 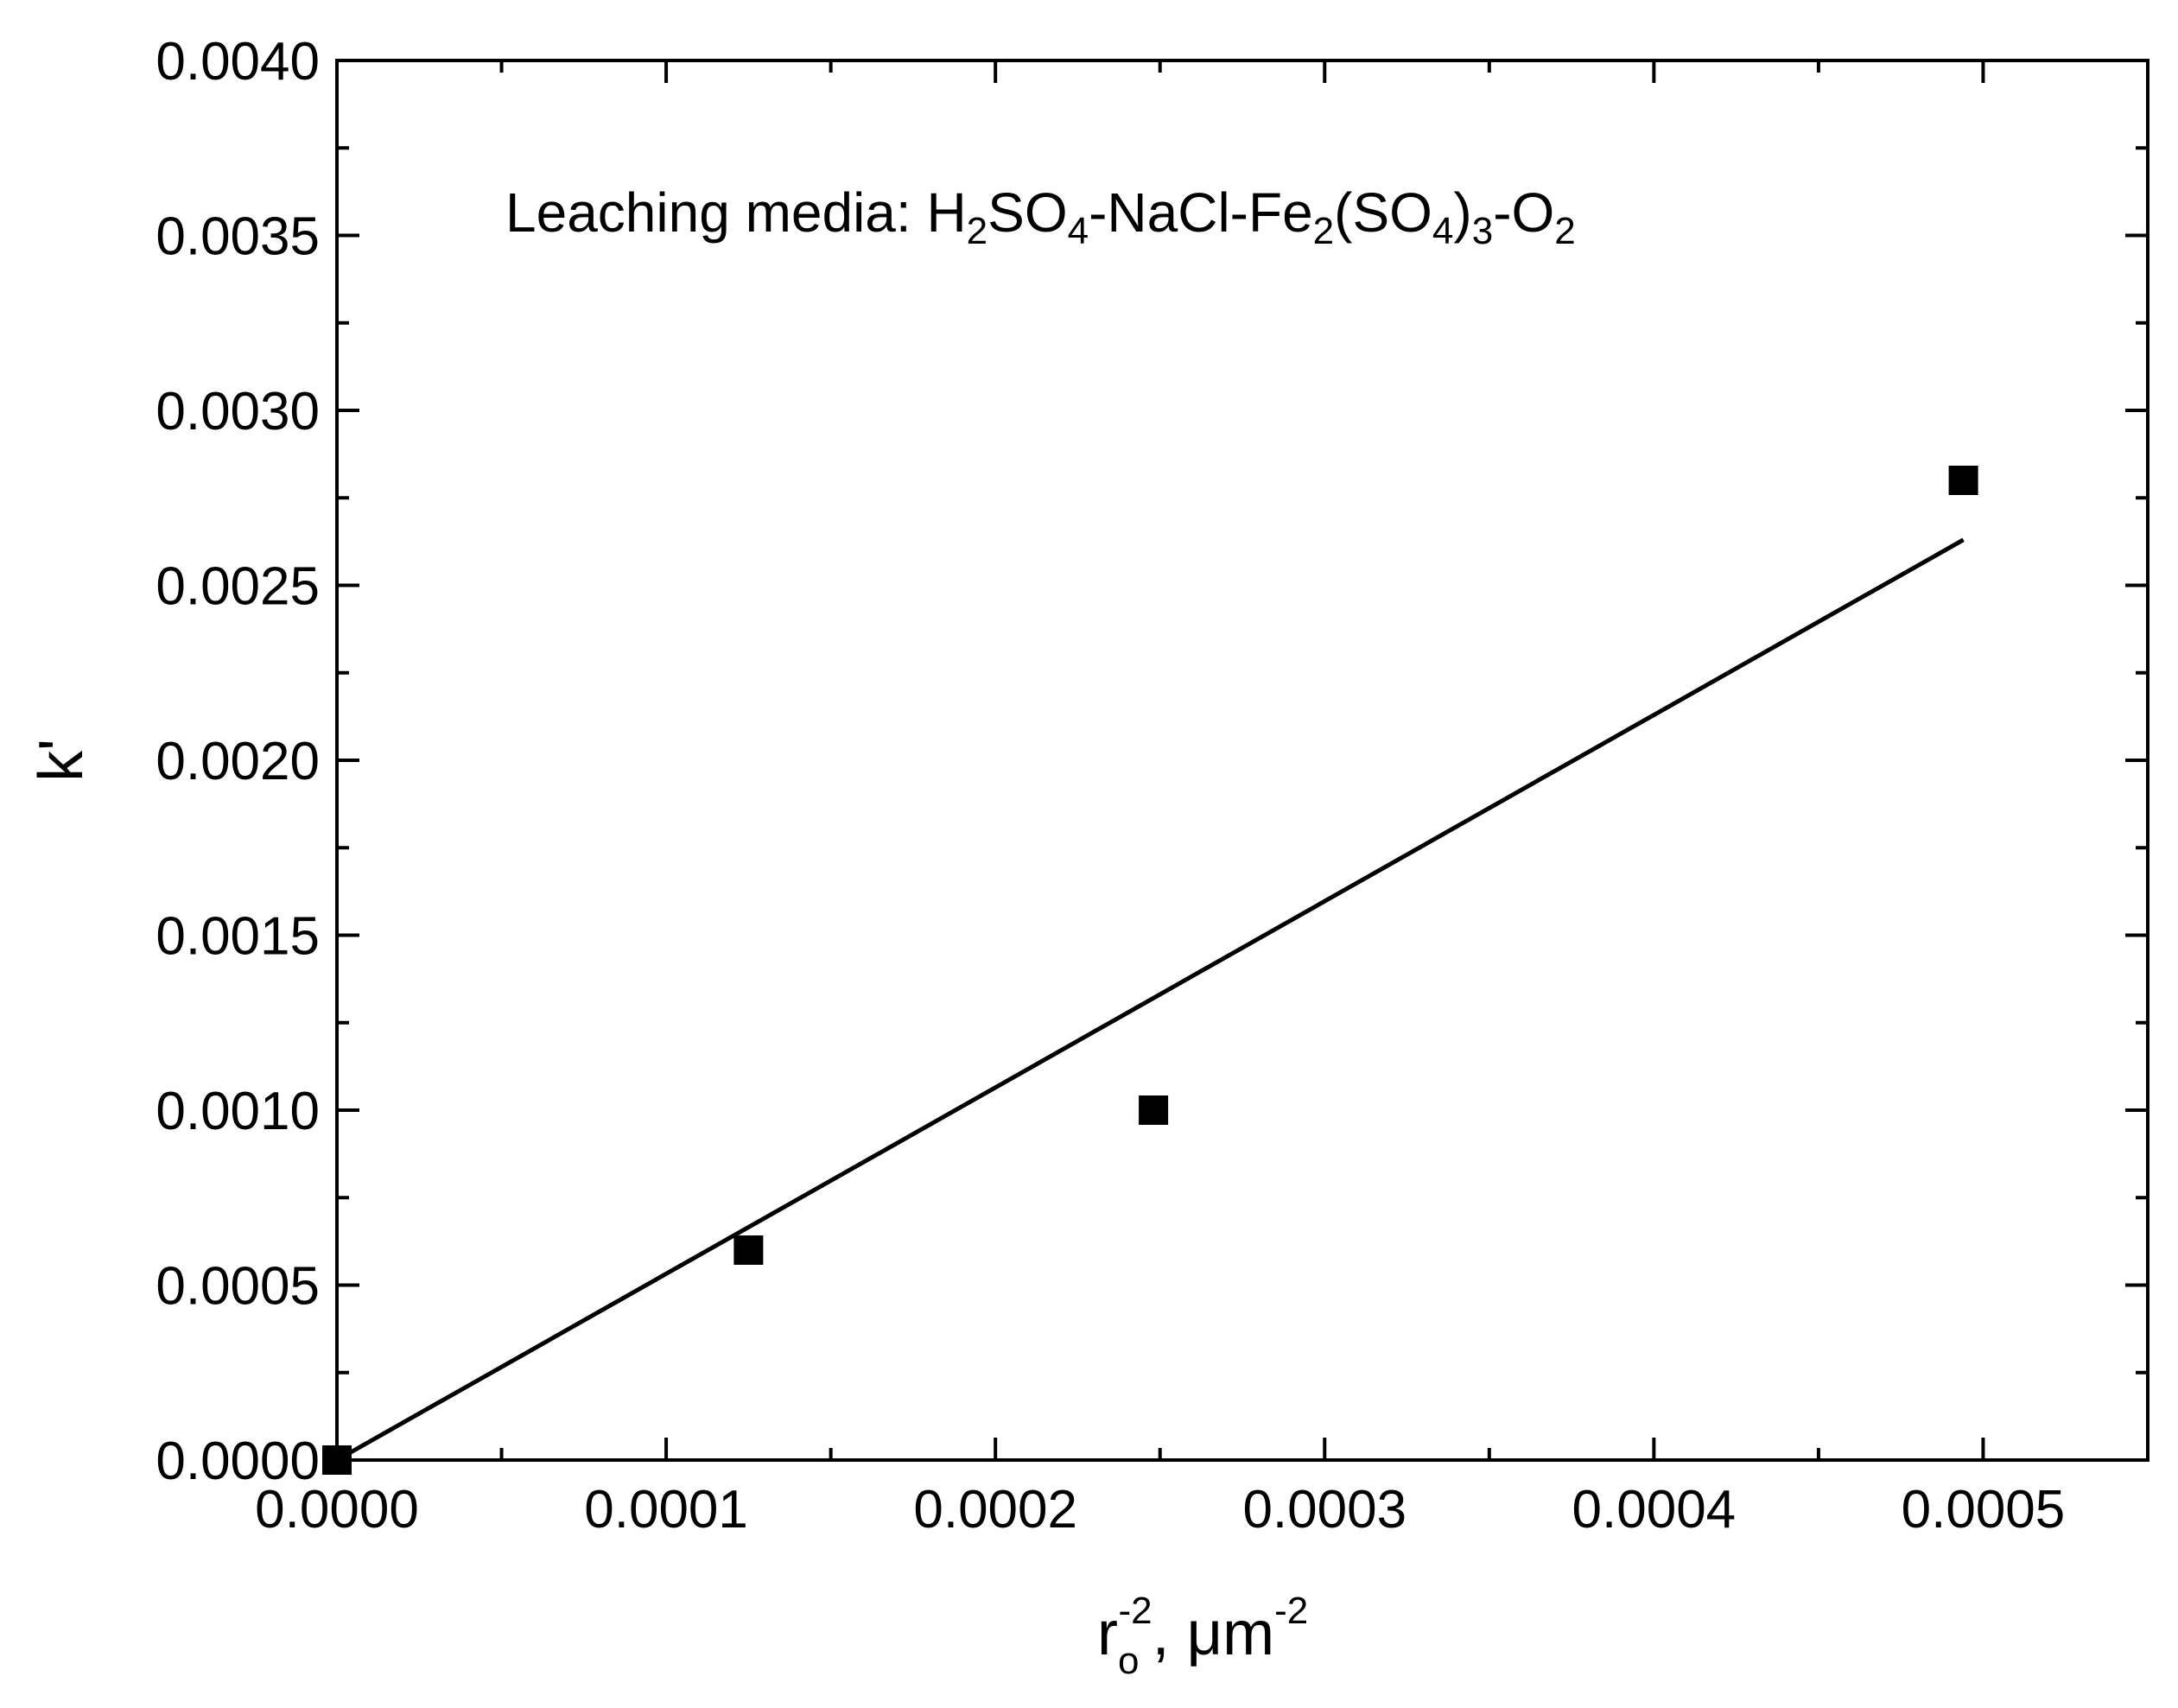 I want to click on x-tick-label: 0.0001, so click(x=666, y=1510).